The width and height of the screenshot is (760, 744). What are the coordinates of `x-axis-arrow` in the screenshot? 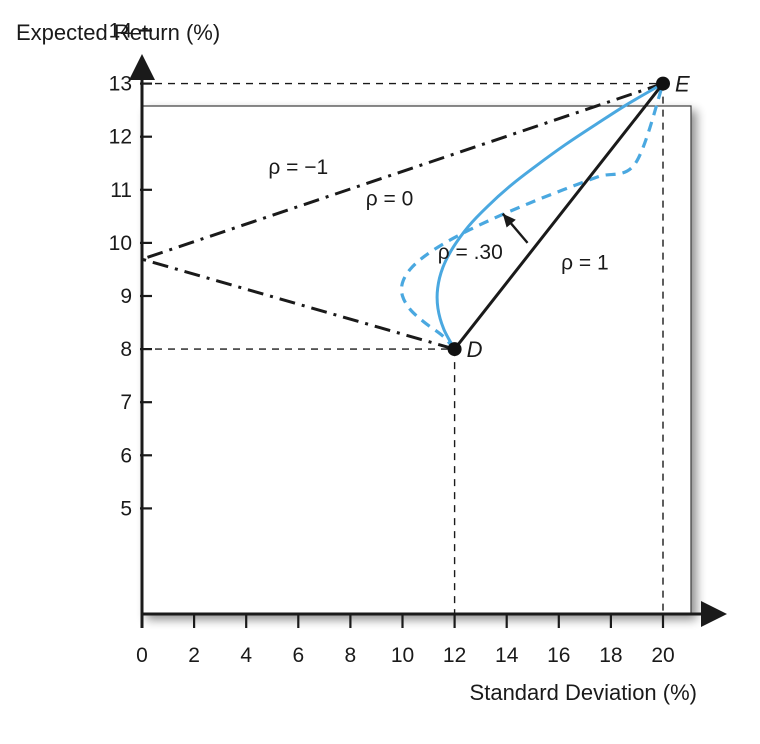 It's located at (714, 614).